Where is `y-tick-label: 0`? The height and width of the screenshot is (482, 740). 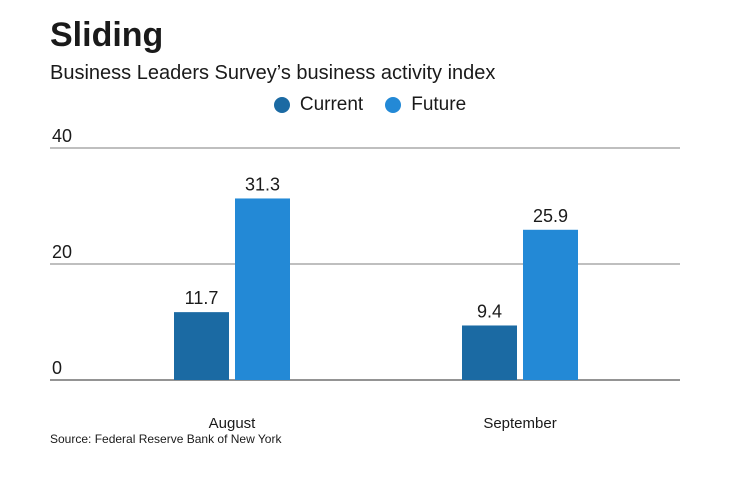
y-tick-label: 0 is located at coordinates (57, 368).